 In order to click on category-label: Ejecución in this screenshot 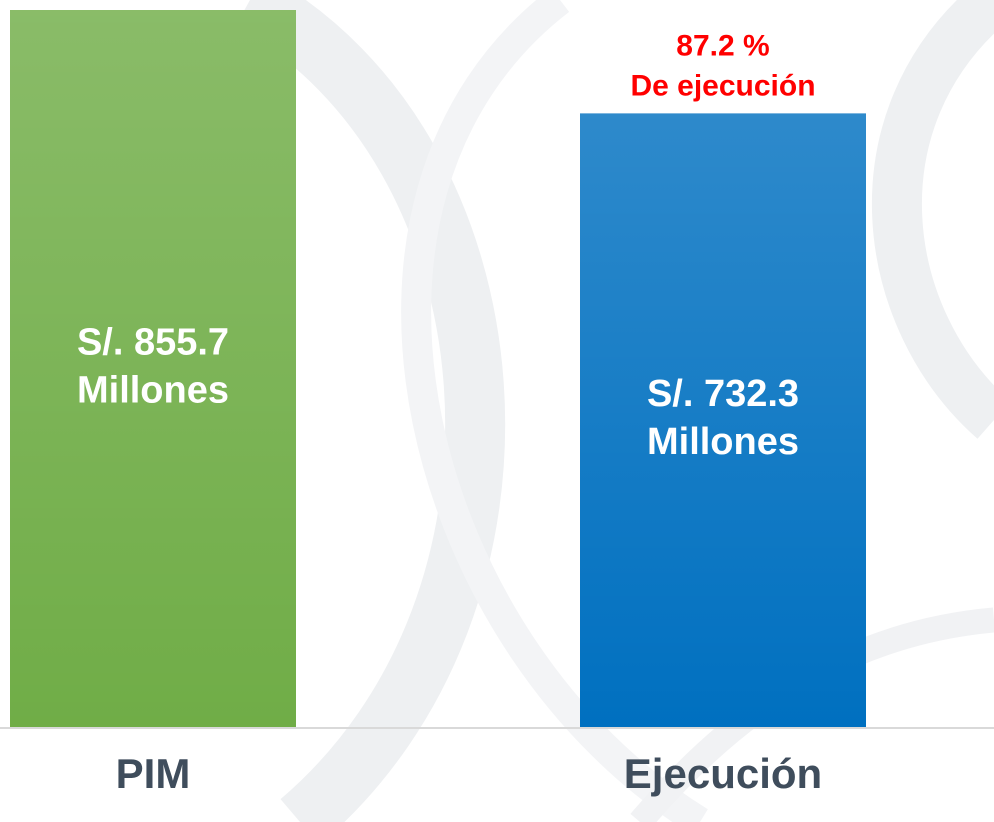, I will do `click(723, 773)`.